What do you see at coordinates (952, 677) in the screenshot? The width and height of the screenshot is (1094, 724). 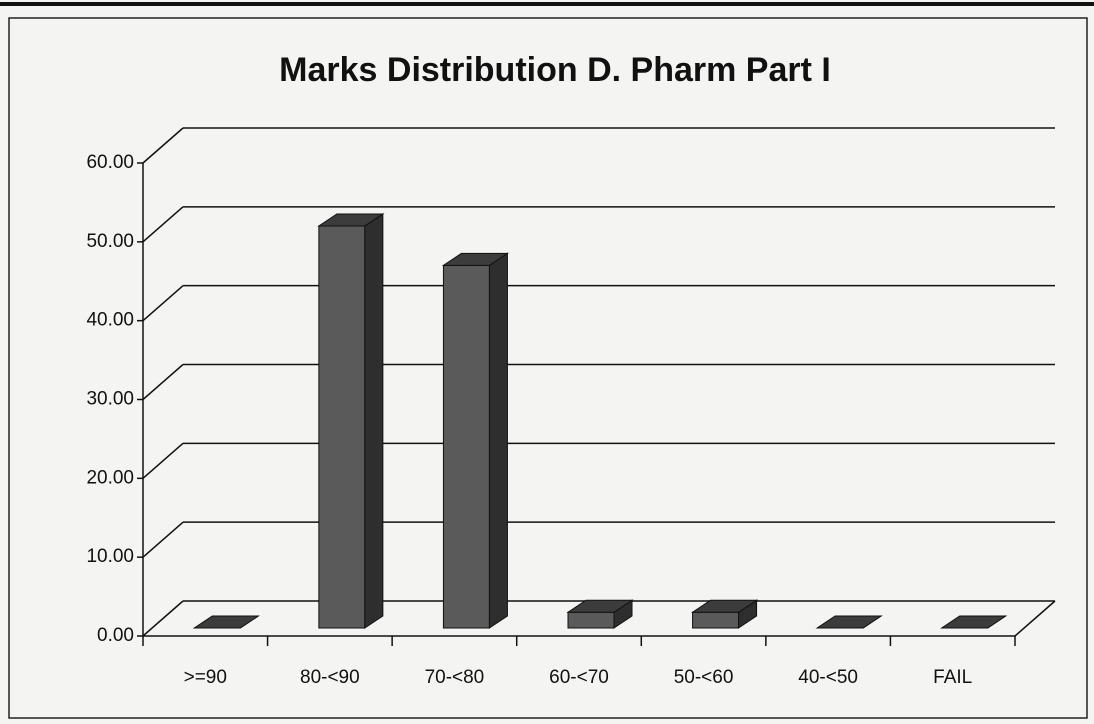 I see `x-tick-label: FAIL` at bounding box center [952, 677].